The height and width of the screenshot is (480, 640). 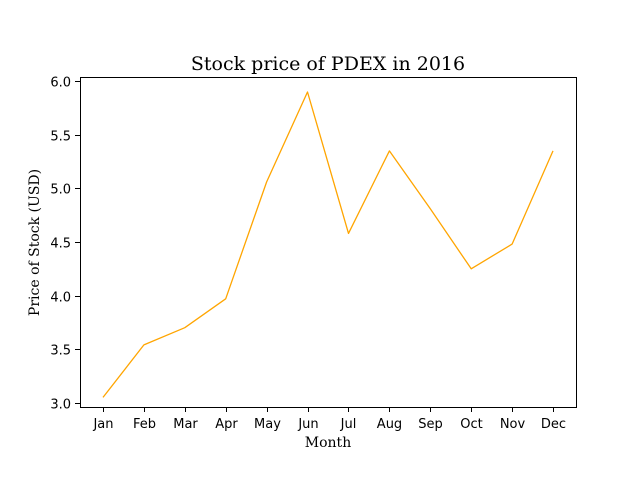 What do you see at coordinates (102, 424) in the screenshot?
I see `x-tick-label-jan: Jan` at bounding box center [102, 424].